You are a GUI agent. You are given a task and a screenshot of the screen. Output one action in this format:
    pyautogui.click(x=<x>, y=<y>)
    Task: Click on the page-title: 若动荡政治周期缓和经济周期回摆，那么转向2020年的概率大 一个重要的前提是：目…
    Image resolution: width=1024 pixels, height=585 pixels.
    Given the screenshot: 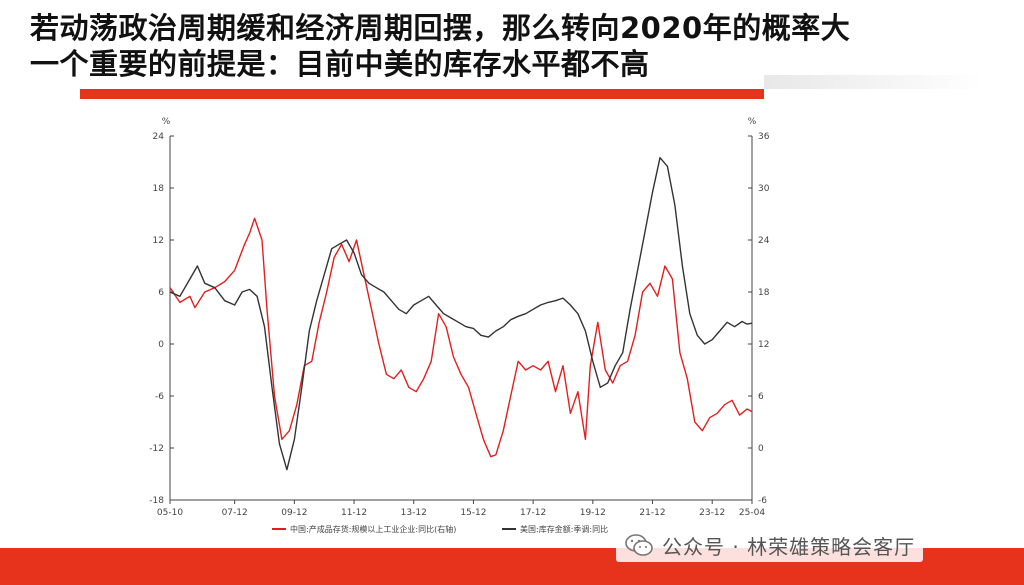 What is the action you would take?
    pyautogui.click(x=520, y=46)
    